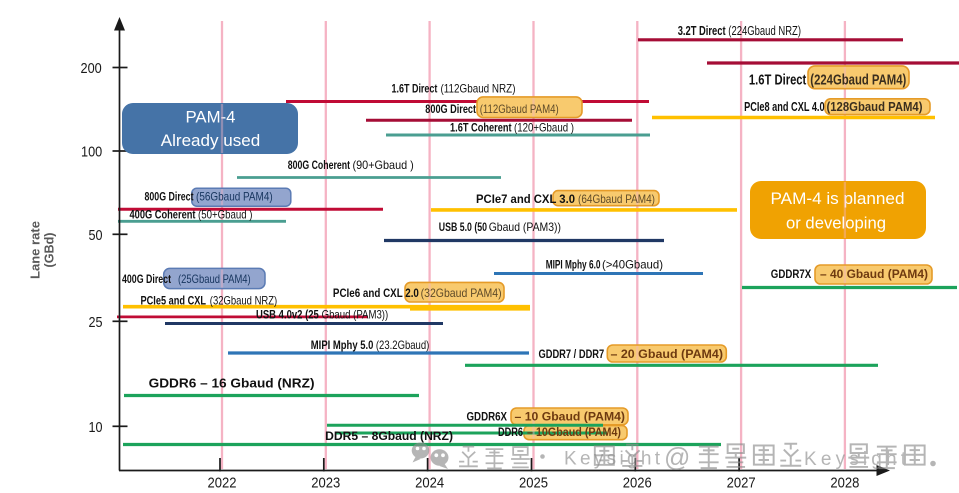  Describe the element at coordinates (481, 128) in the screenshot. I see `svg-text: 1.6T Coherent` at that location.